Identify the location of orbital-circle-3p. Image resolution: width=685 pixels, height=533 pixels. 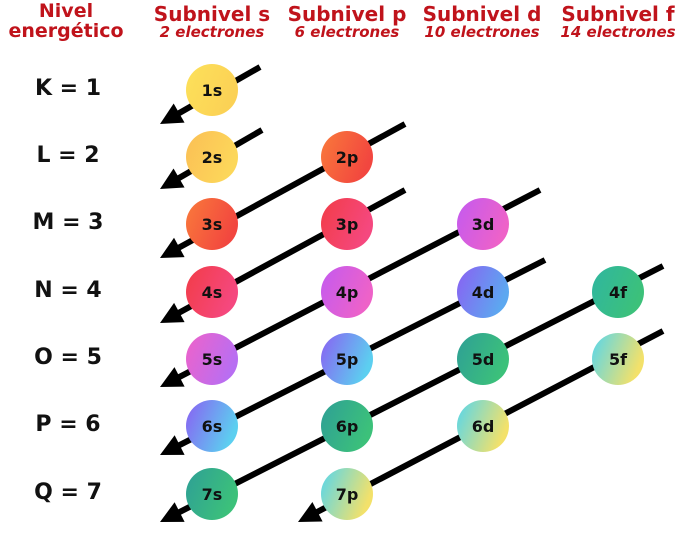
(347, 224).